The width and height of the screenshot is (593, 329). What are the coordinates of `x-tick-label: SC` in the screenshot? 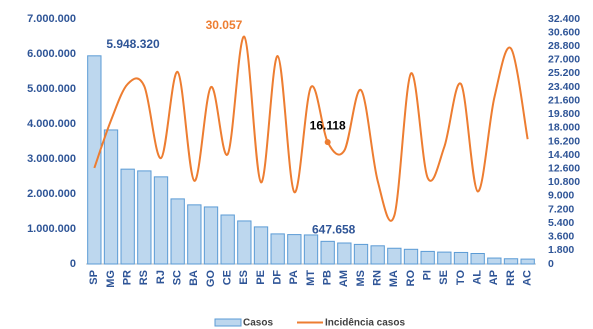 It's located at (178, 277).